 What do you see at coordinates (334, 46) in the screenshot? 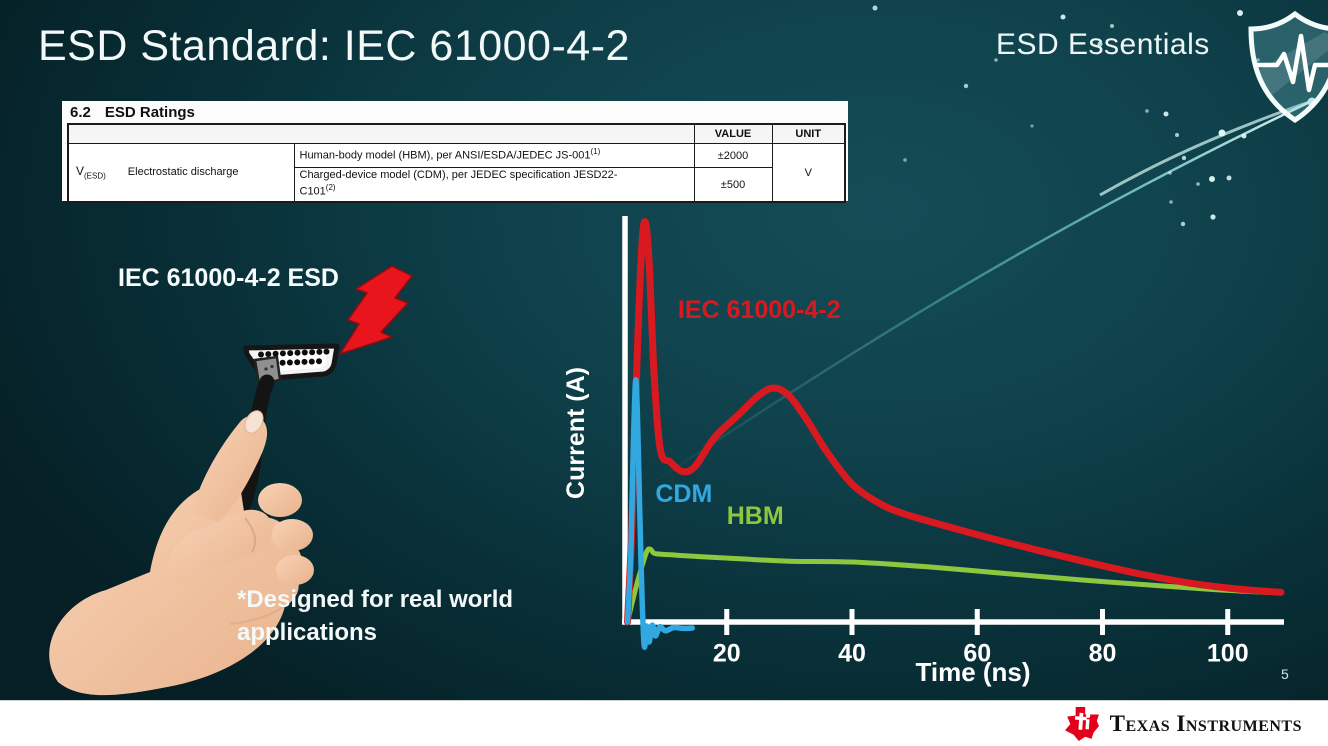
I see `page-title: ESD Standard: IEC 61000-4-2` at bounding box center [334, 46].